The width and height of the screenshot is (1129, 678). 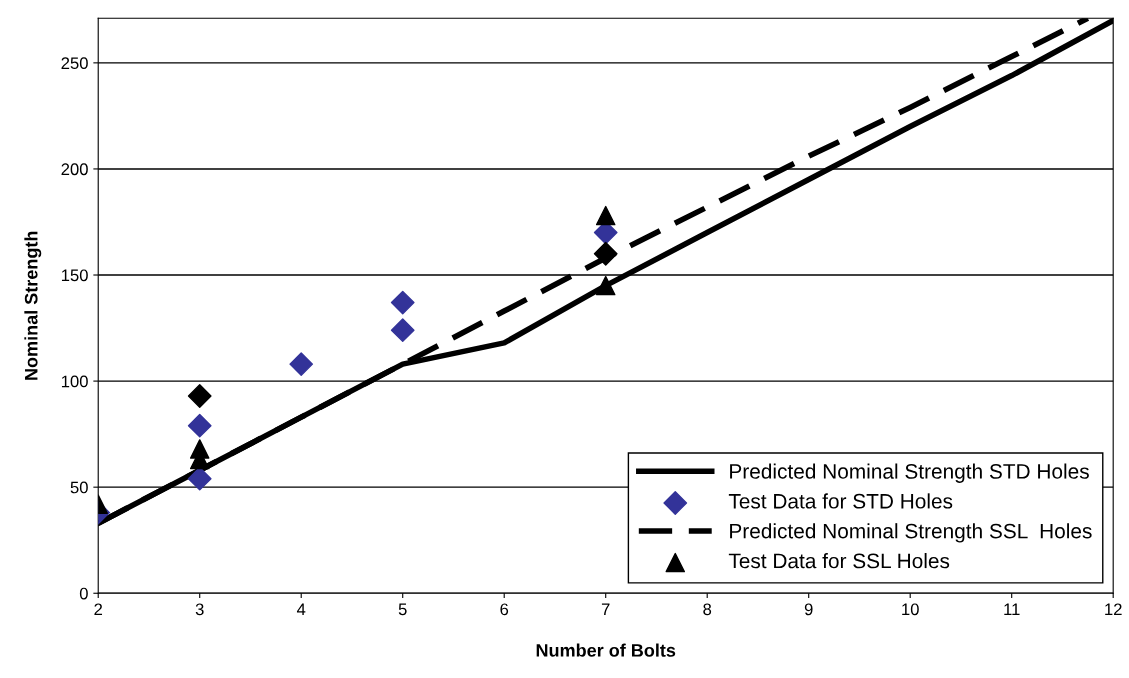 What do you see at coordinates (74, 63) in the screenshot?
I see `y-tick-label: 250` at bounding box center [74, 63].